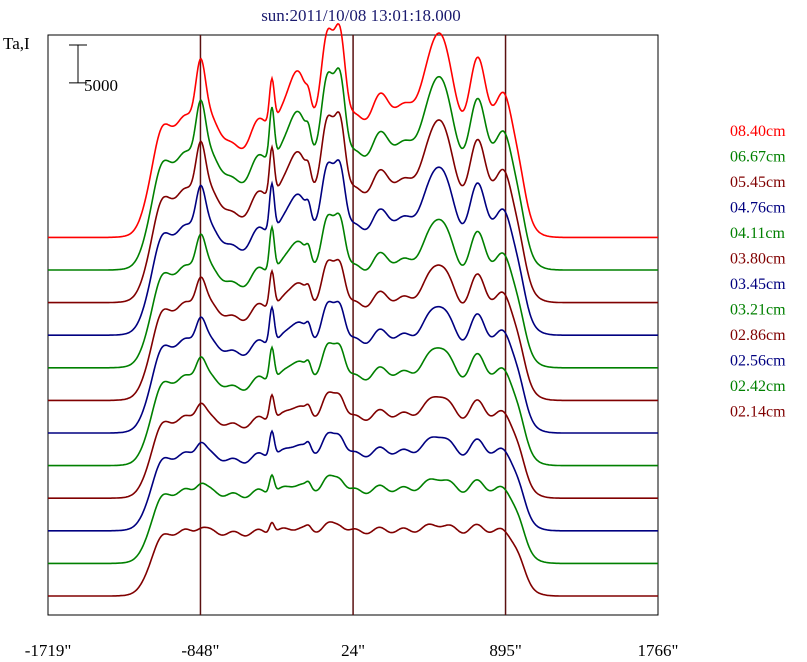 The image size is (807, 662). What do you see at coordinates (758, 386) in the screenshot?
I see `legend-entry: 02.42cm` at bounding box center [758, 386].